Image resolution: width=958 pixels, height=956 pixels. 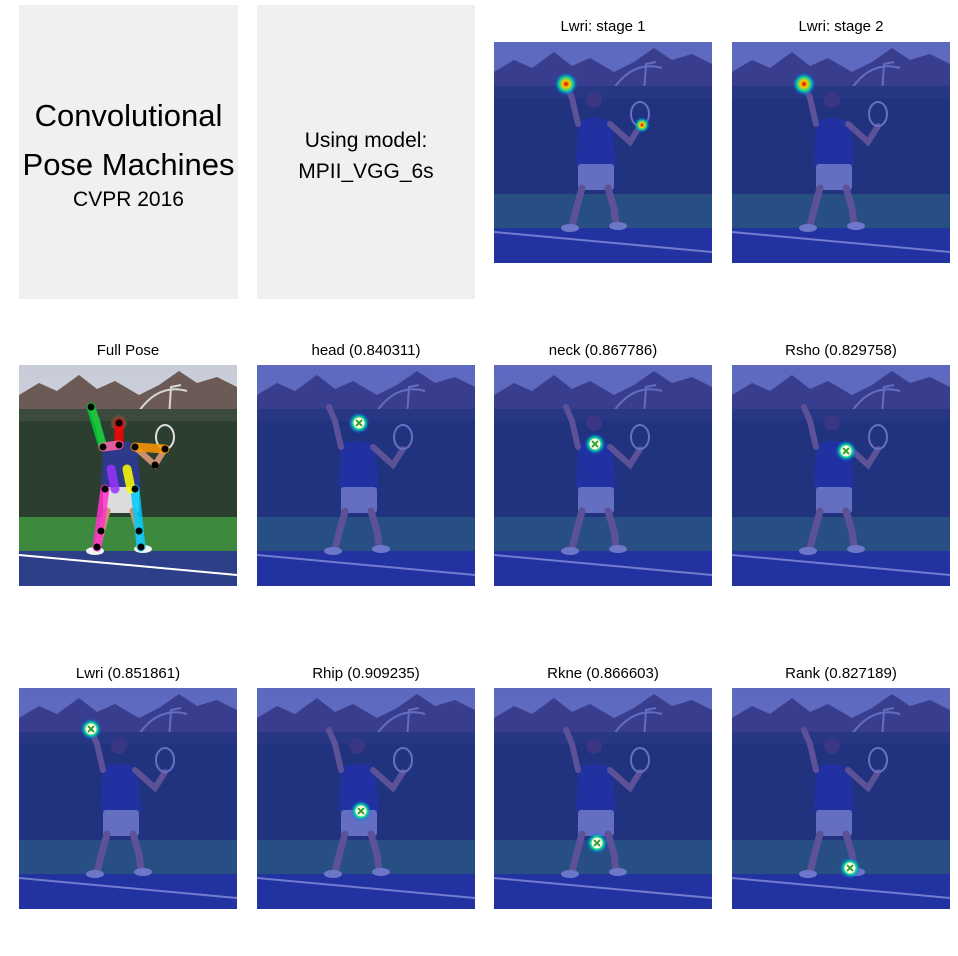 I want to click on title-panel: Convolutional Pose Machines CVPR 2016, so click(x=128, y=152).